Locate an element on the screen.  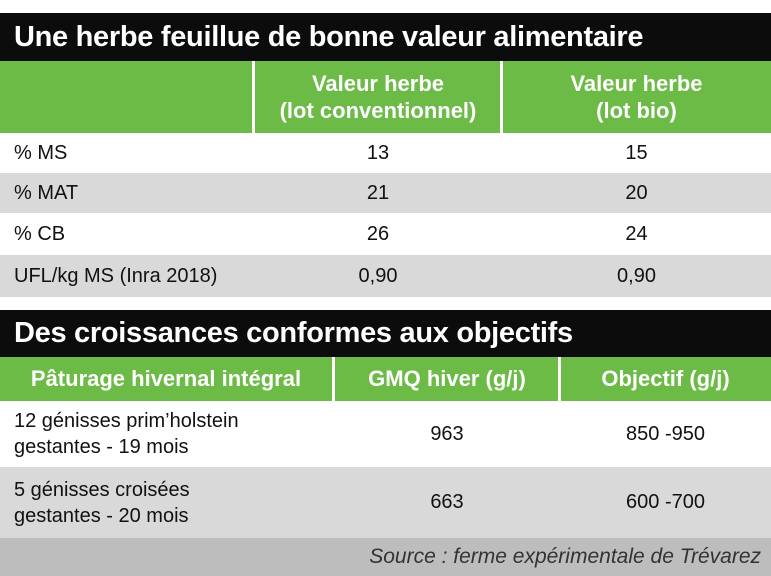
source-caption: Source : ferme expérimentale de Trévarez is located at coordinates (385, 557).